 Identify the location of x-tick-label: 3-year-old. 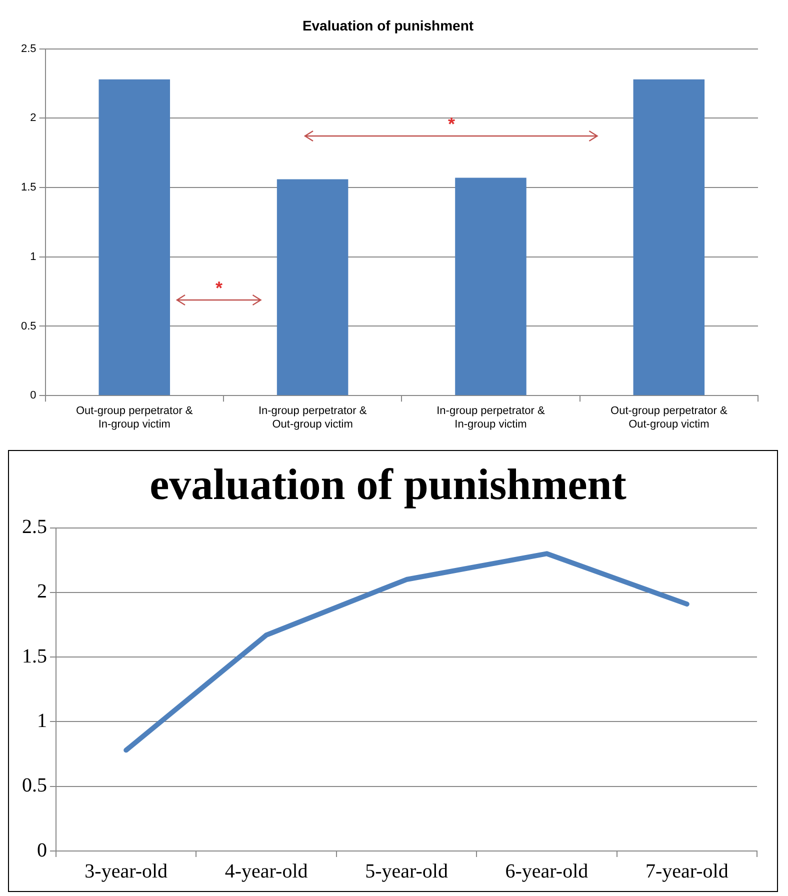
(126, 871).